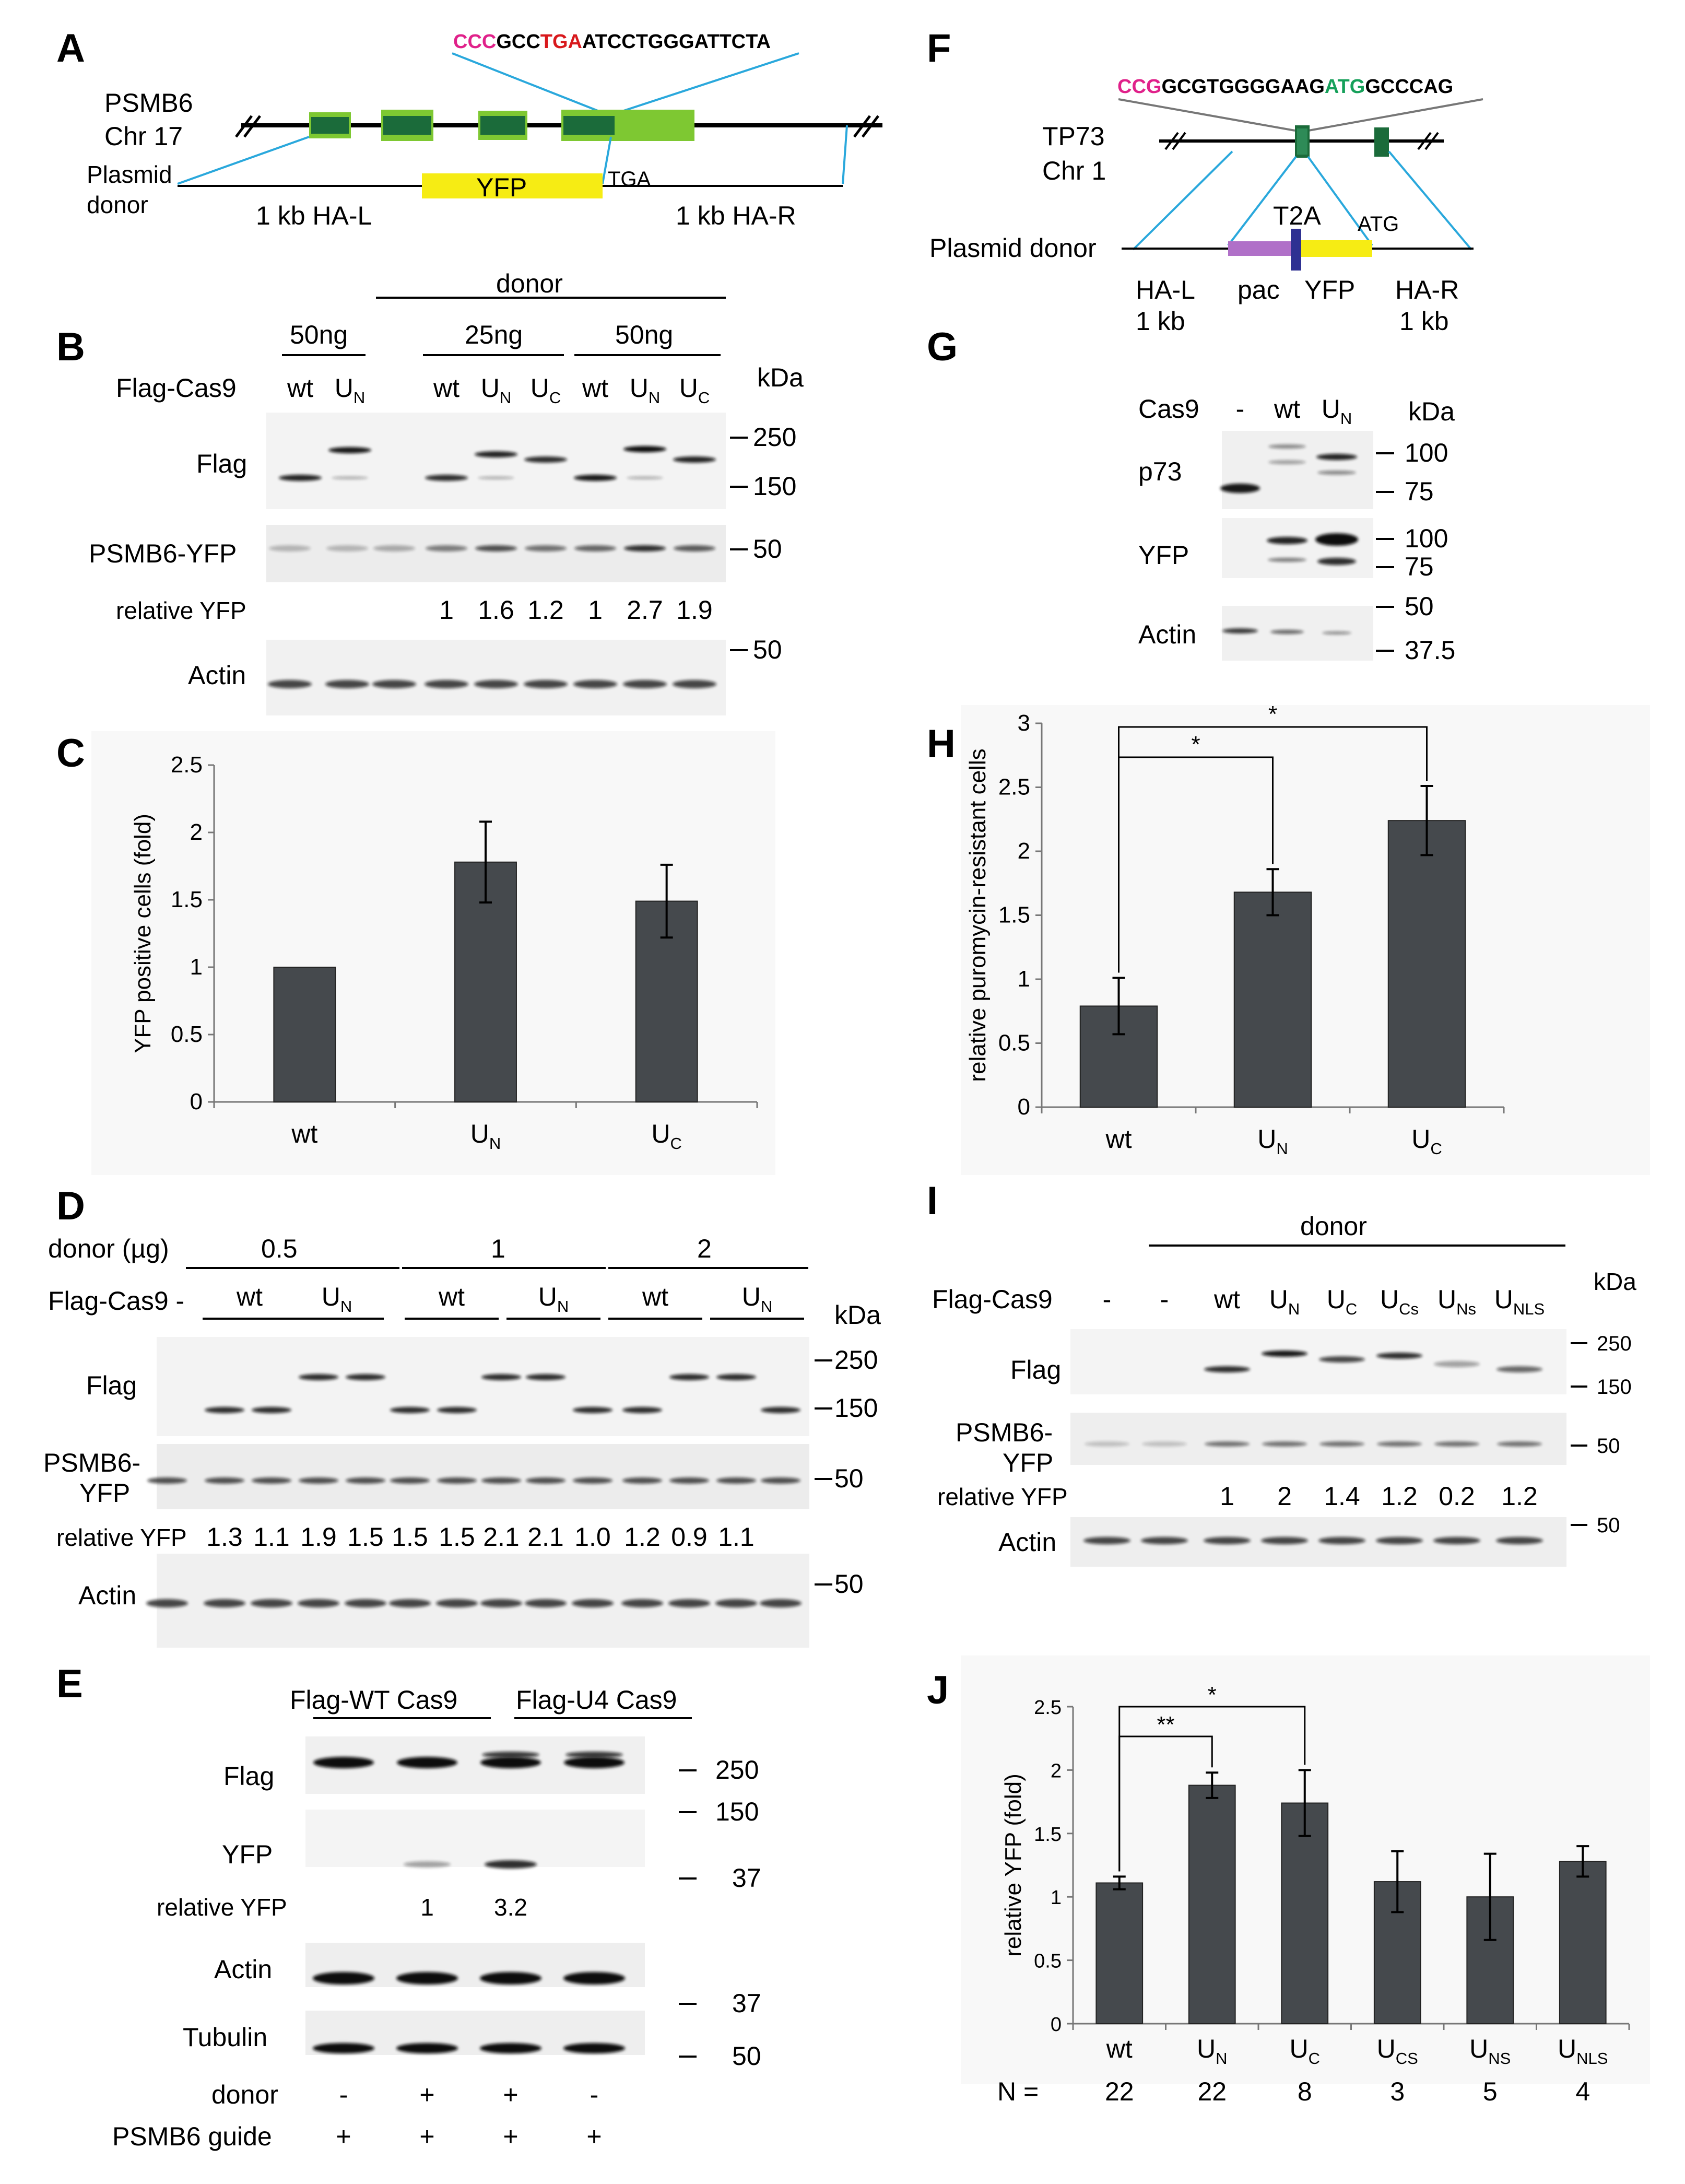  What do you see at coordinates (248, 1776) in the screenshot?
I see `panel-e-flag-label: Flag` at bounding box center [248, 1776].